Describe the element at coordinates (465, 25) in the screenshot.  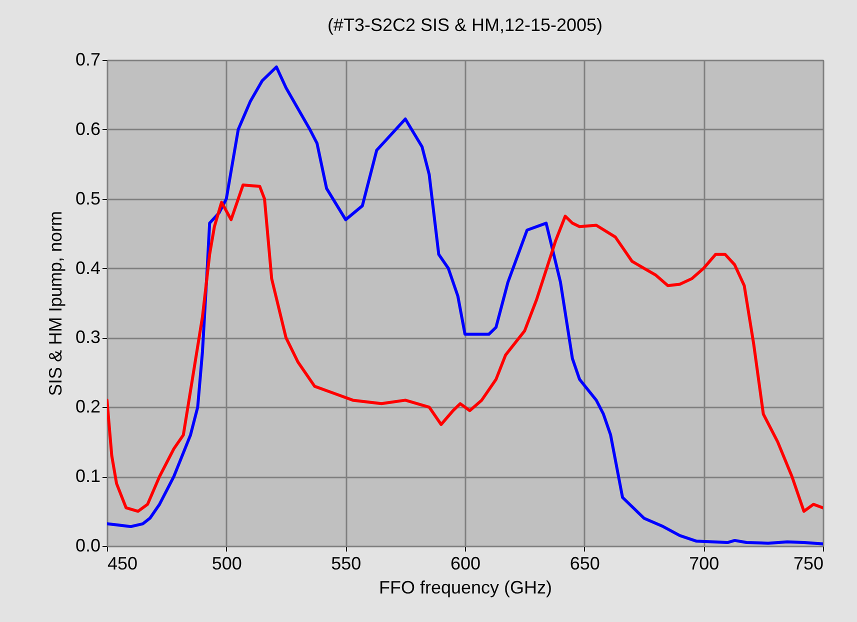
I see `chart-title: (#T3-S2C2 SIS & HM,12-15-2005)` at that location.